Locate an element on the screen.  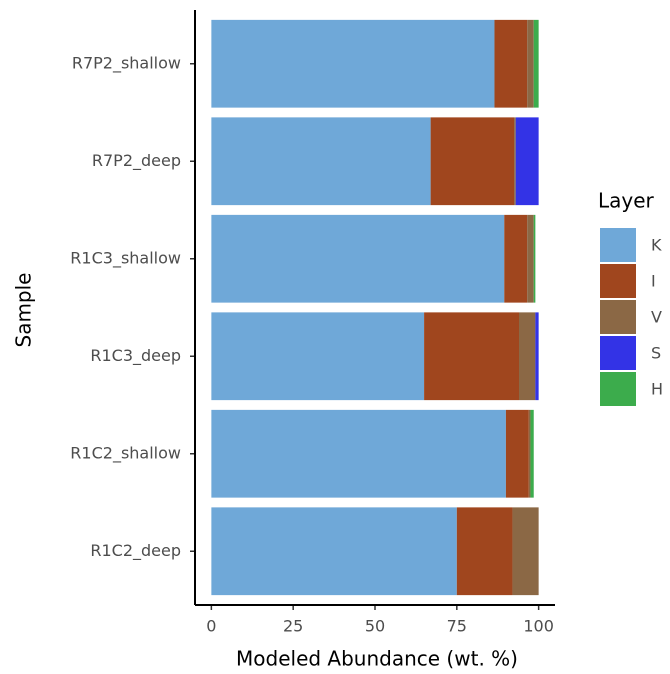
y-tick-label: R7P2_deep is located at coordinates (136, 161).